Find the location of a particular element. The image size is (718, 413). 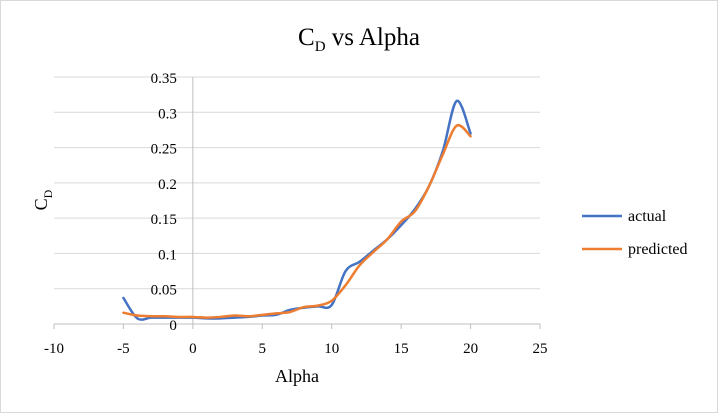

y-tick-label: 0.15 is located at coordinates (164, 220).